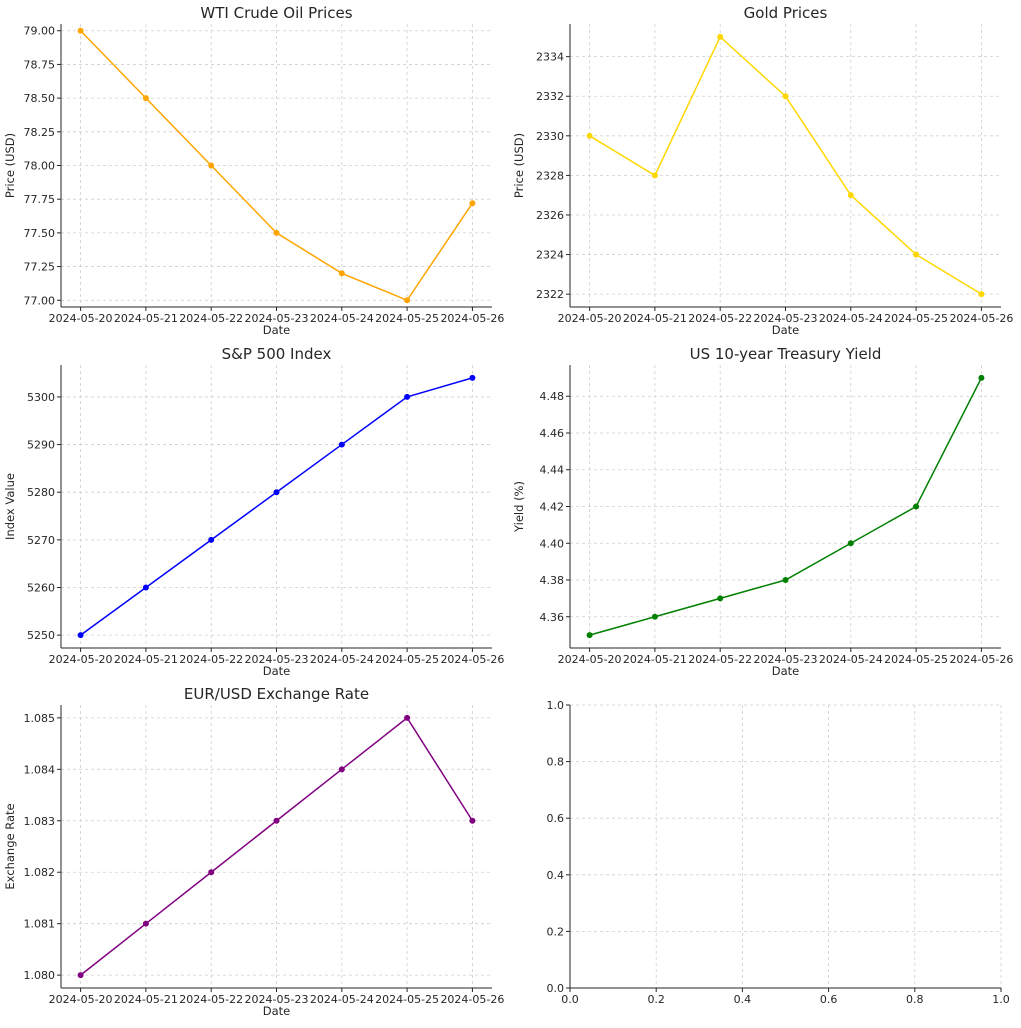 This screenshot has width=1021, height=1028. What do you see at coordinates (915, 999) in the screenshot?
I see `x-tick-label: 0.8` at bounding box center [915, 999].